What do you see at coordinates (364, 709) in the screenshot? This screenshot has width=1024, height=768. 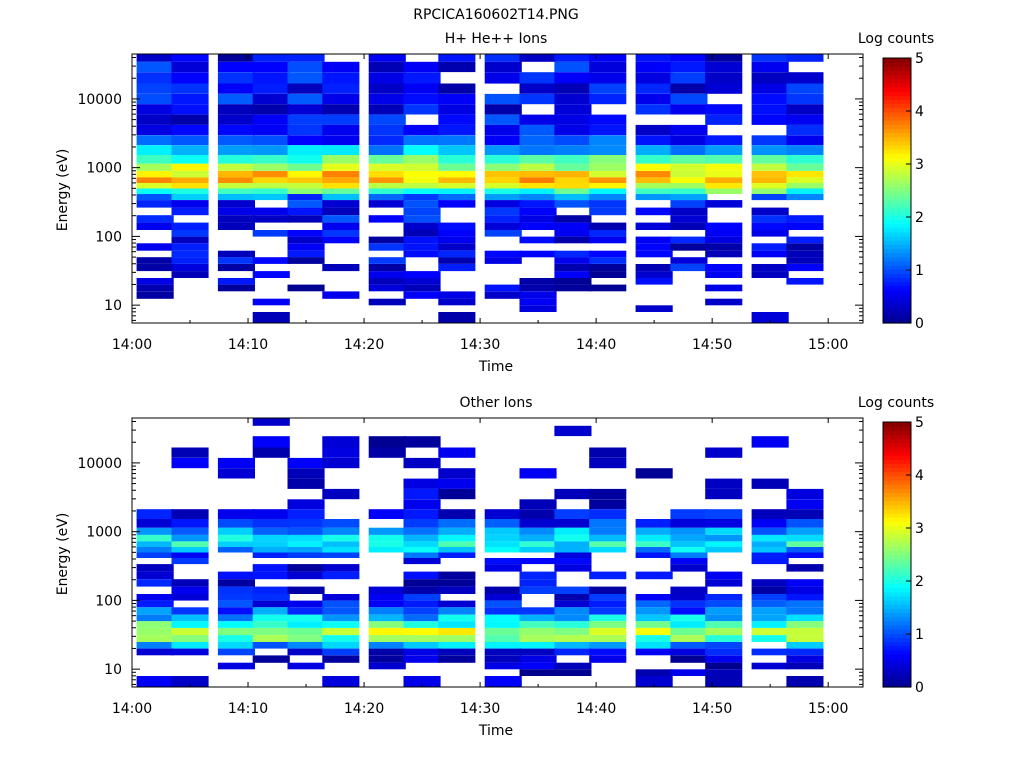 I see `x-tick-label: 14:20` at bounding box center [364, 709].